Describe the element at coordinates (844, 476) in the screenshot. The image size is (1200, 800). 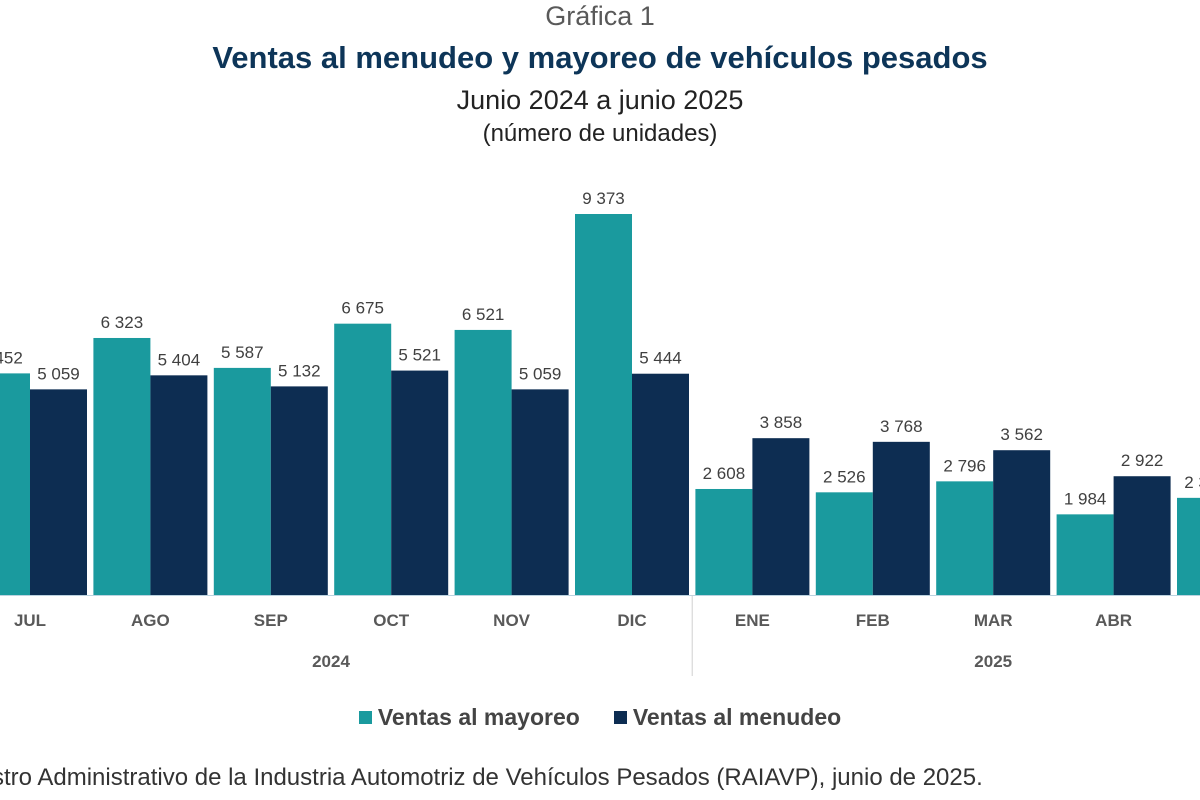
I see `data-label: 2 526` at that location.